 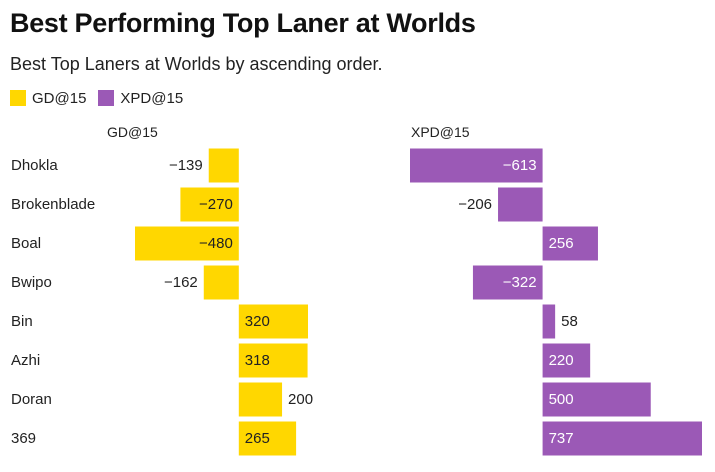 What do you see at coordinates (223, 165) in the screenshot?
I see `bar-gd-15-dhokla` at bounding box center [223, 165].